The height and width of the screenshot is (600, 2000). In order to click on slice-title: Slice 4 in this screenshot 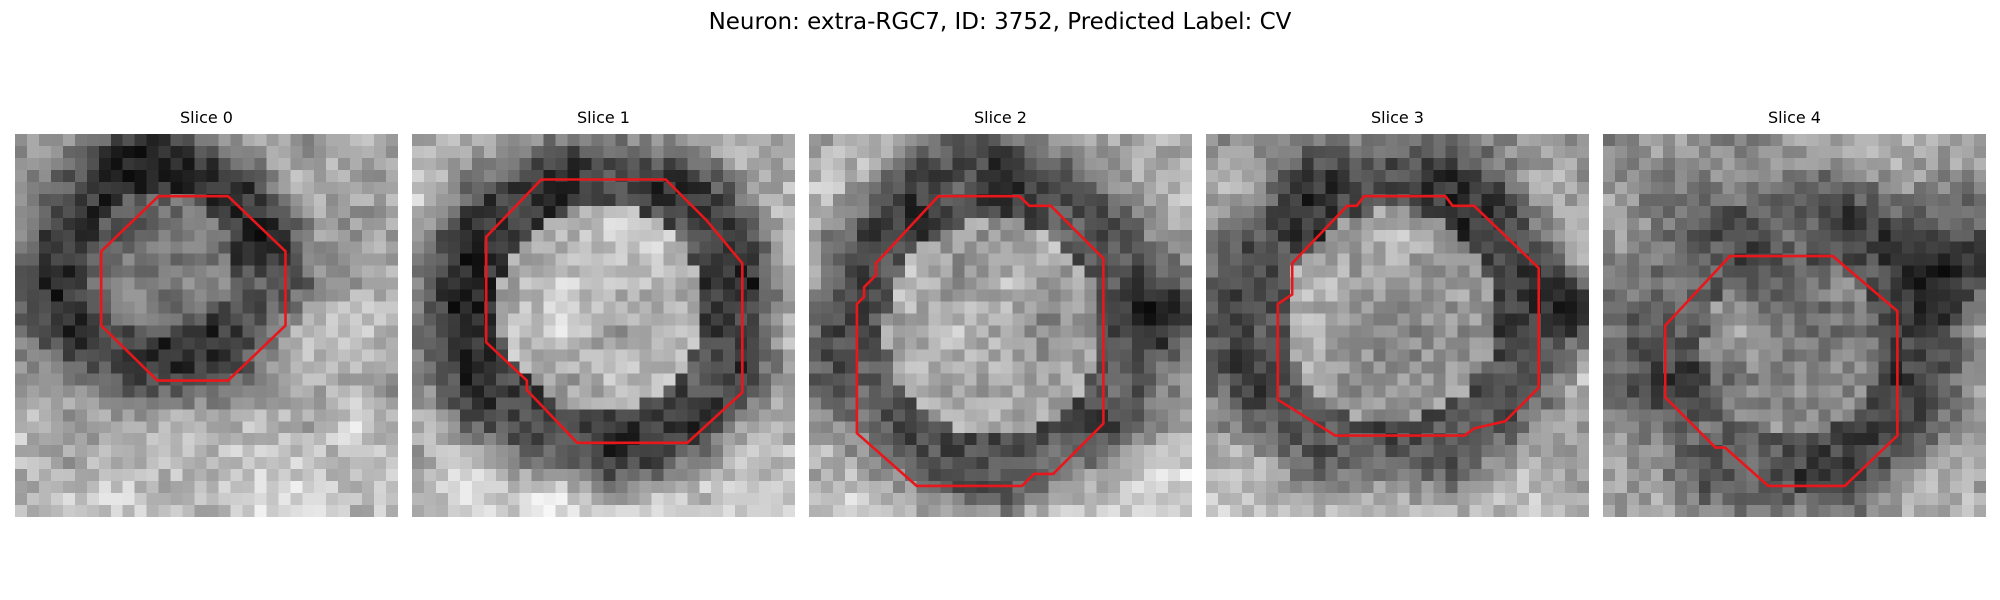, I will do `click(1794, 117)`.